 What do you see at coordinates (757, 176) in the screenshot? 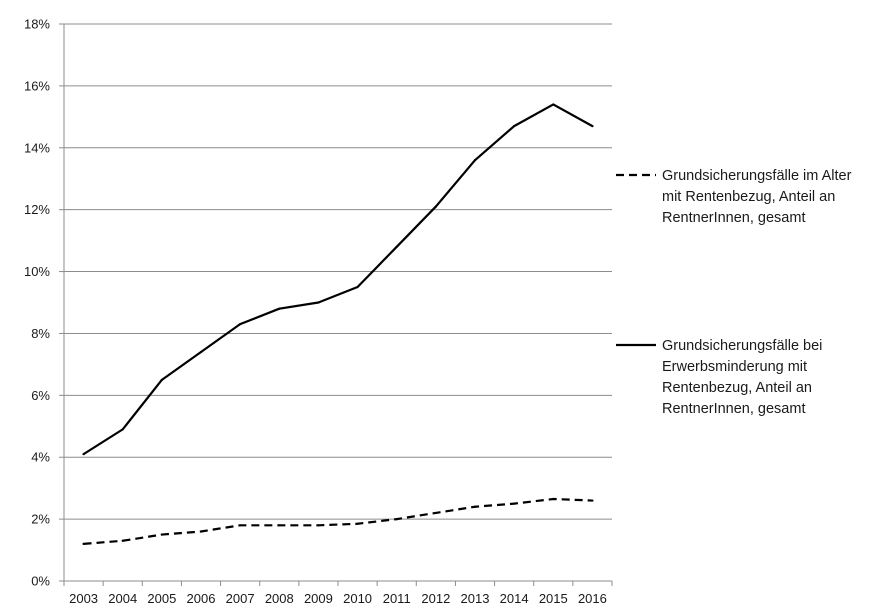
I see `legend-label-alter: Grundsicherungsfälle im Alter` at bounding box center [757, 176].